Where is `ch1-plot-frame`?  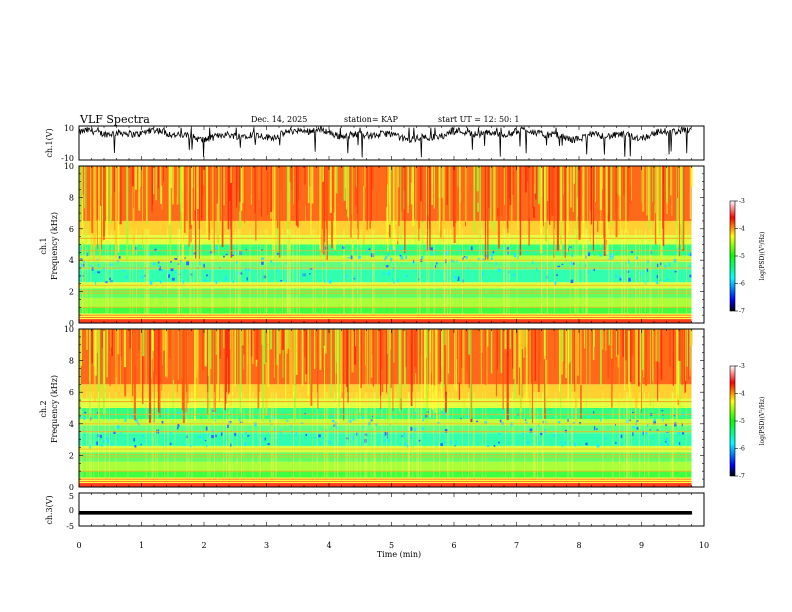 ch1-plot-frame is located at coordinates (391, 143).